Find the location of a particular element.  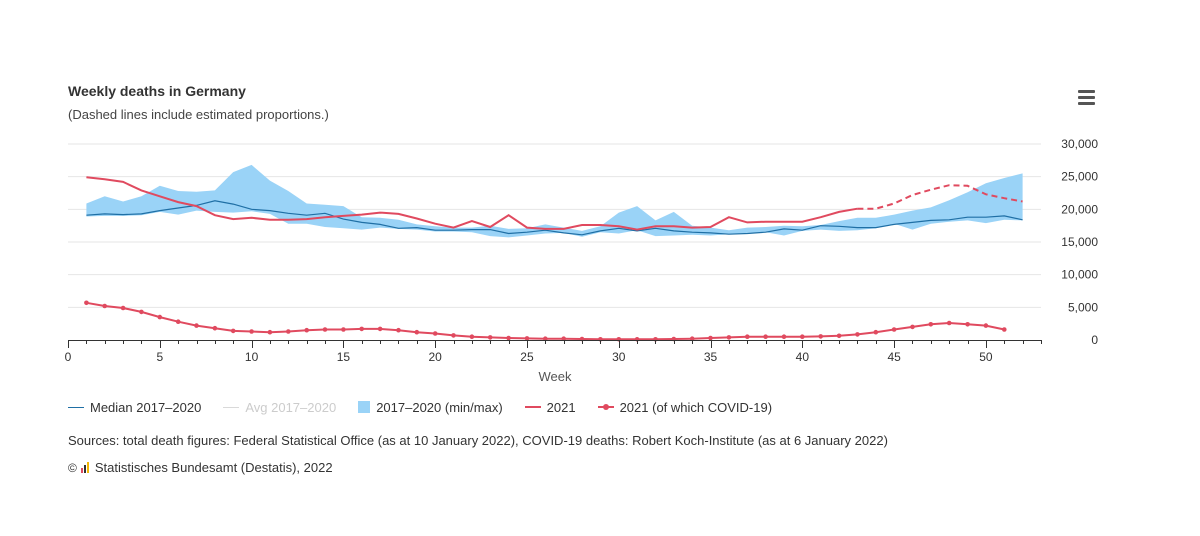

line-2021-layer is located at coordinates (554, 203).